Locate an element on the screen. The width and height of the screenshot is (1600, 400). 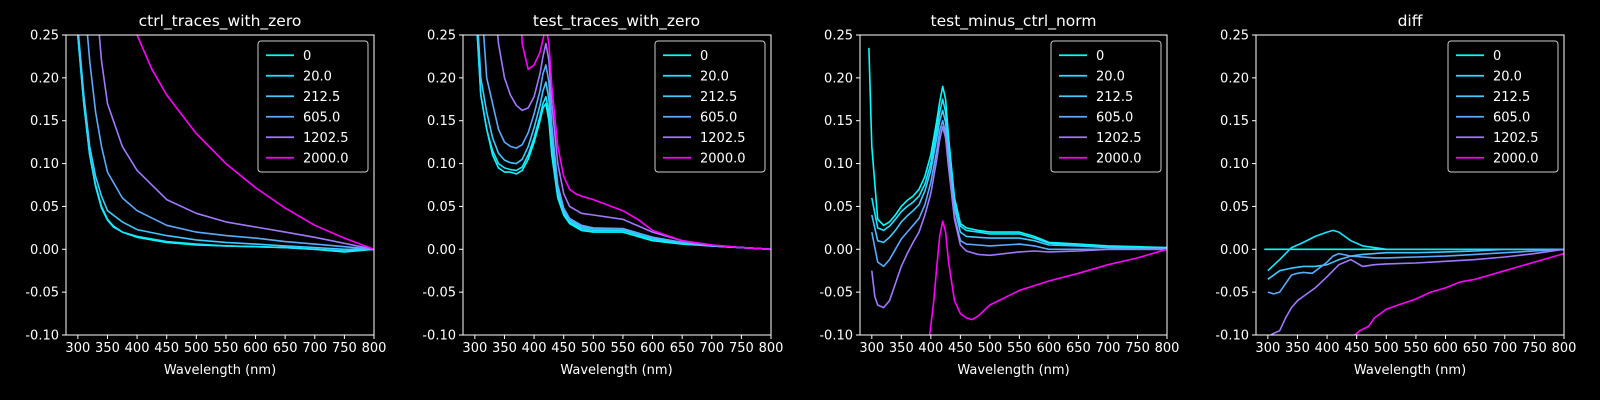
y-tick-label: 0.05 is located at coordinates (44, 207).